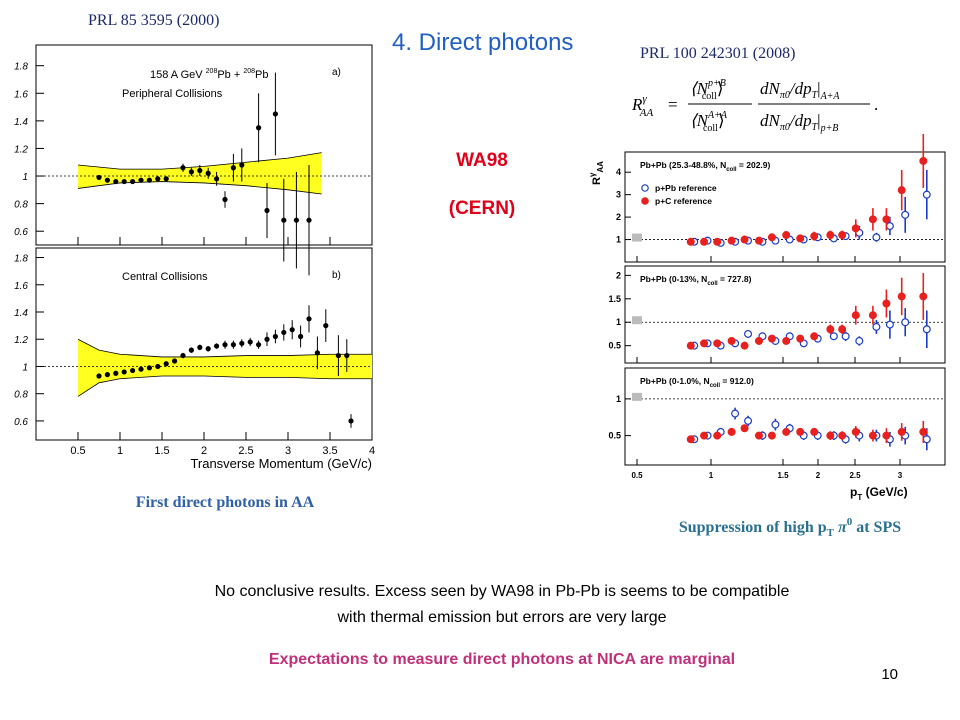  What do you see at coordinates (737, 381) in the screenshot?
I see `label-part: = 912.0)` at bounding box center [737, 381].